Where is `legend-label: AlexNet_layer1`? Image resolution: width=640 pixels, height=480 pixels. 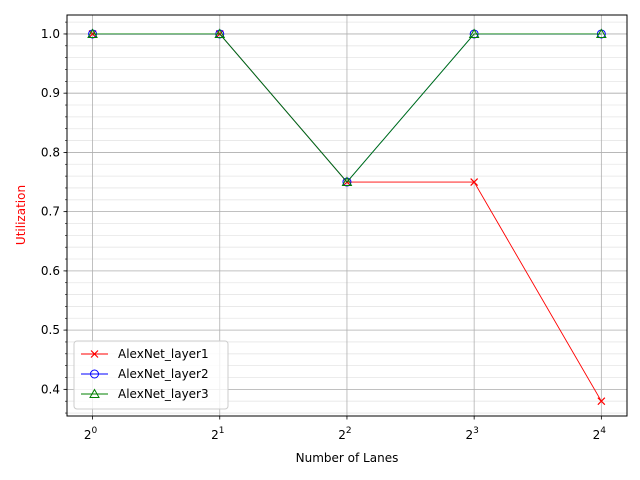 legend-label: AlexNet_layer1 is located at coordinates (163, 354).